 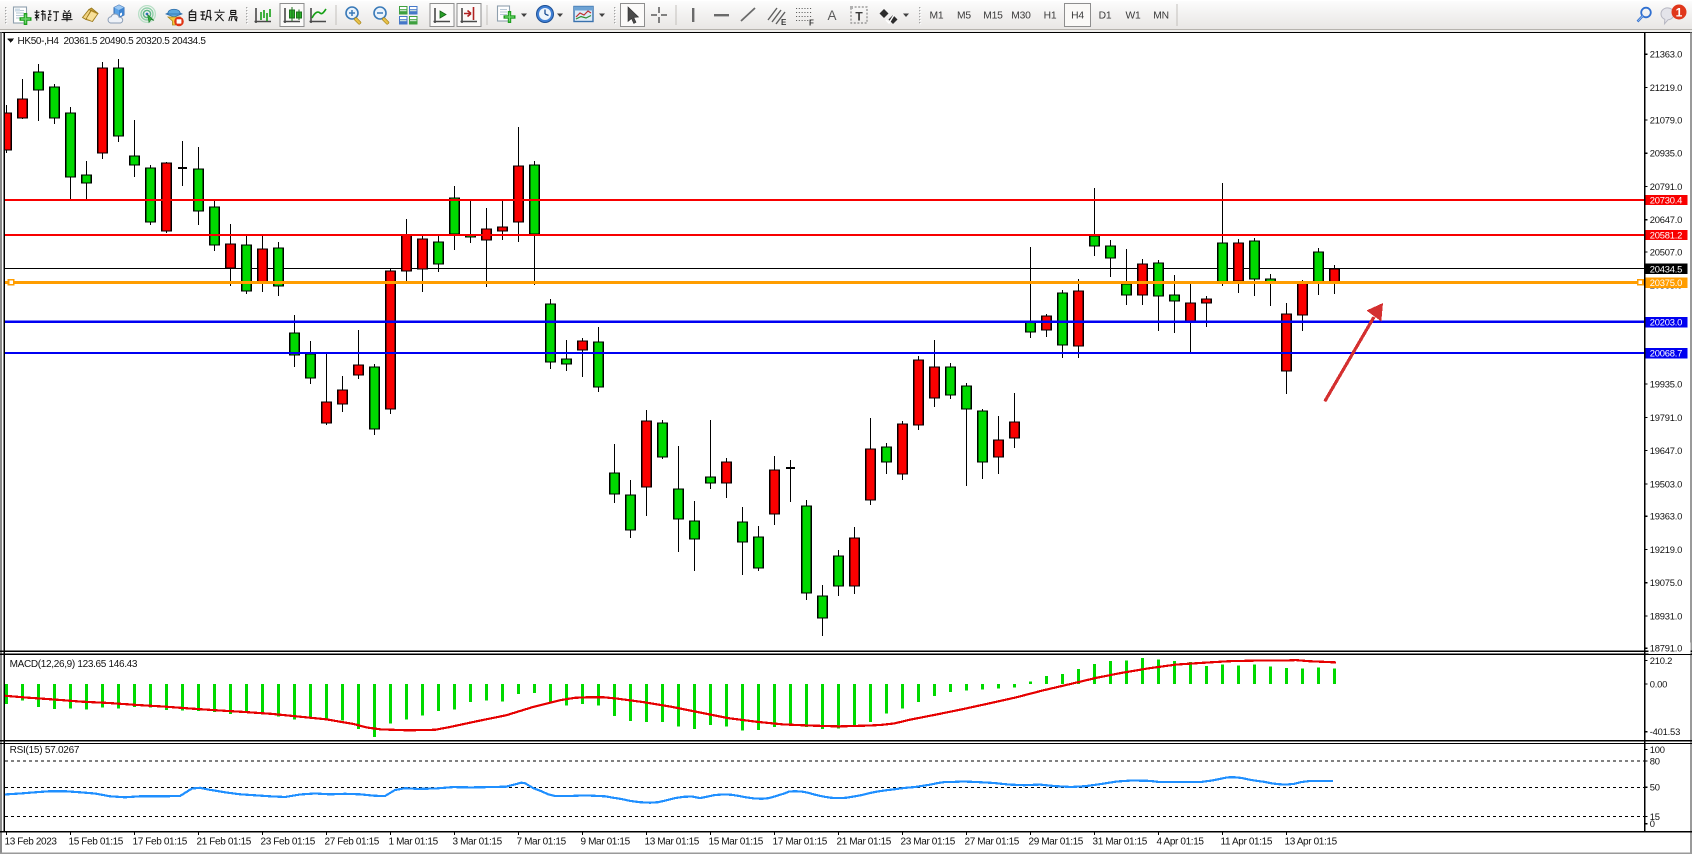 What do you see at coordinates (736, 841) in the screenshot?
I see `svg-text: 15 Mar 01:15` at bounding box center [736, 841].